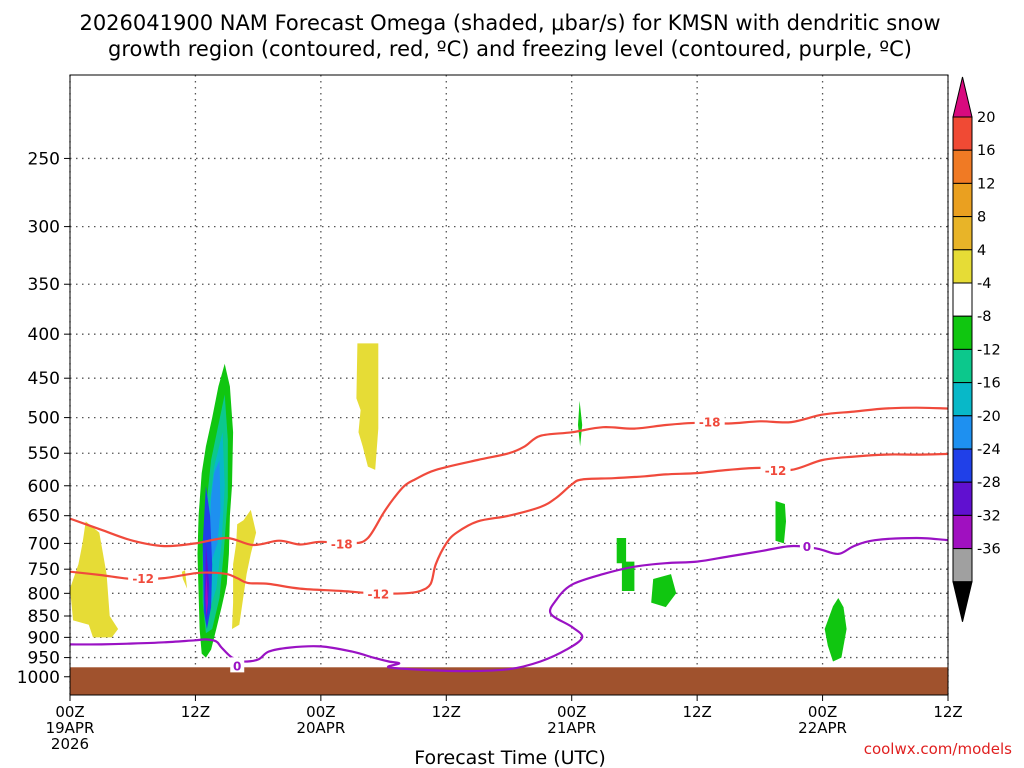 This screenshot has width=1024, height=768. I want to click on colorbar-label: 12, so click(986, 184).